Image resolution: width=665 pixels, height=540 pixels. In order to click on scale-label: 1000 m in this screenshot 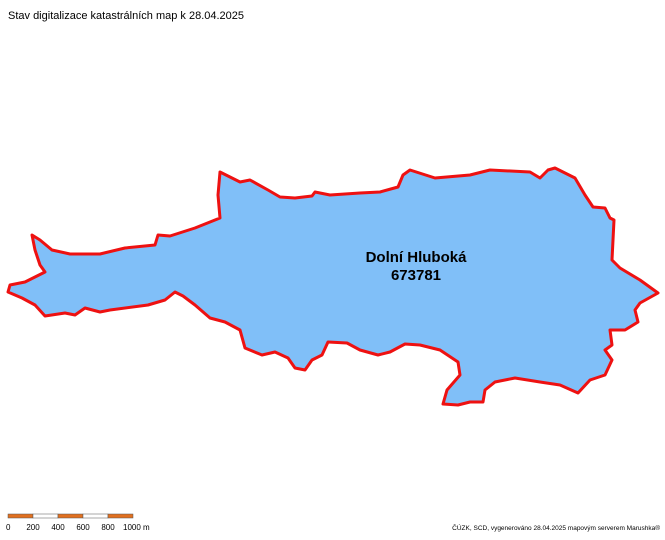, I will do `click(136, 527)`.